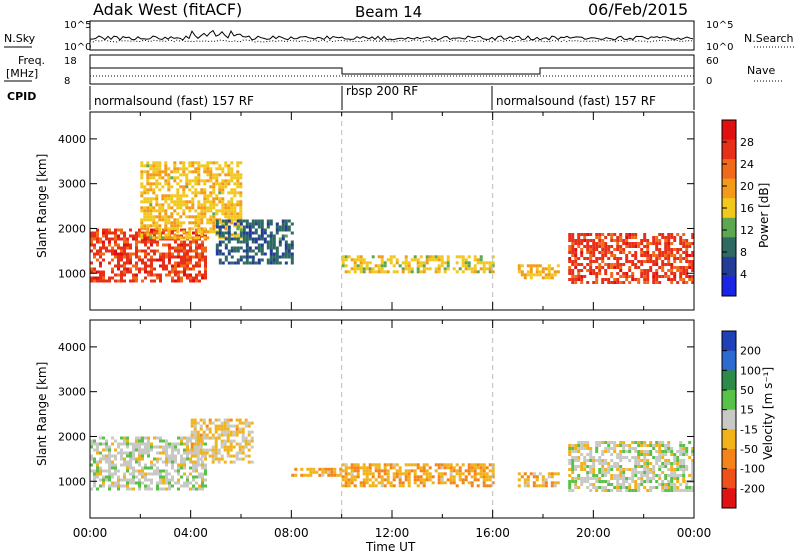 The width and height of the screenshot is (800, 554). What do you see at coordinates (417, 211) in the screenshot?
I see `power-panel-guides` at bounding box center [417, 211].